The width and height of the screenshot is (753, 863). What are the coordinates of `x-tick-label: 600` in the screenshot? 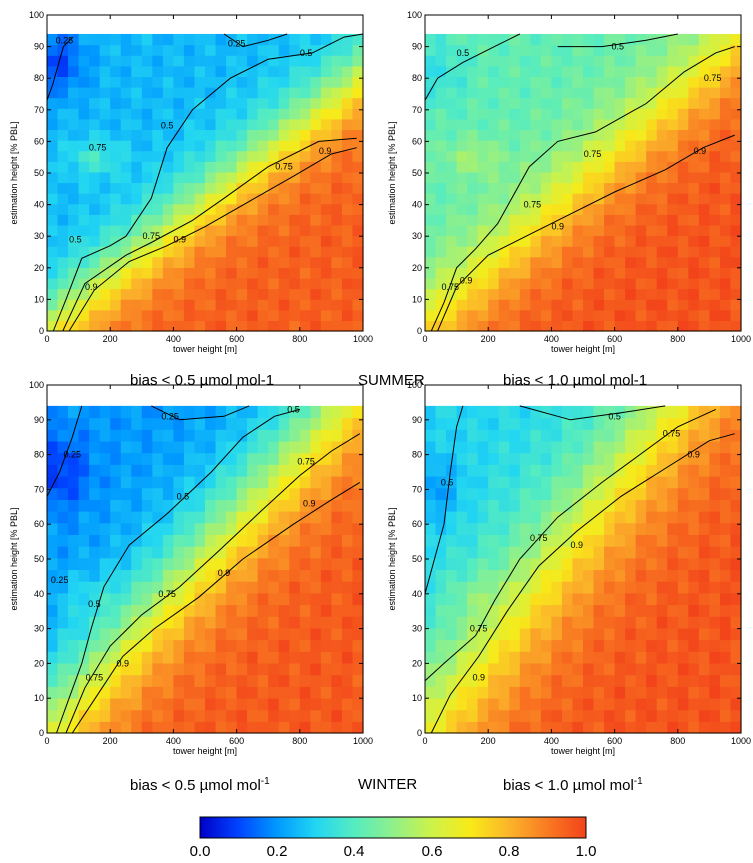 It's located at (236, 741).